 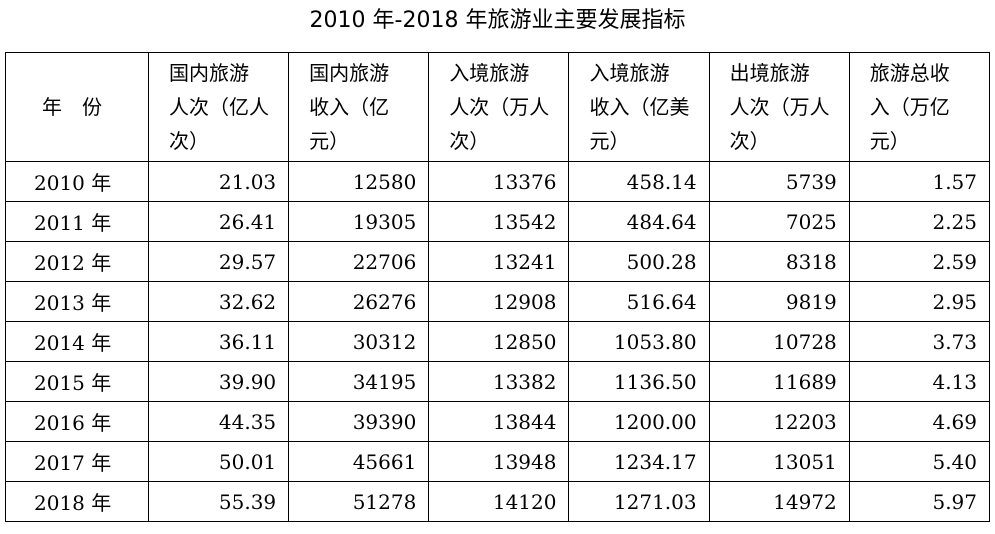 What do you see at coordinates (218, 181) in the screenshot?
I see `table-cell: 21.03` at bounding box center [218, 181].